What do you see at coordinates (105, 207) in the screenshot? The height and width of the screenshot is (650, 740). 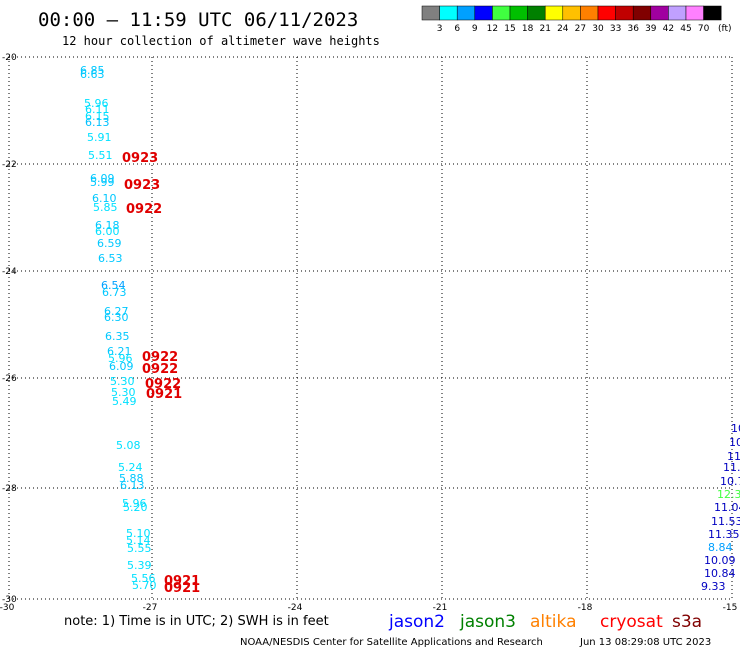 I see `wave-height-value: 5.85` at bounding box center [105, 207].